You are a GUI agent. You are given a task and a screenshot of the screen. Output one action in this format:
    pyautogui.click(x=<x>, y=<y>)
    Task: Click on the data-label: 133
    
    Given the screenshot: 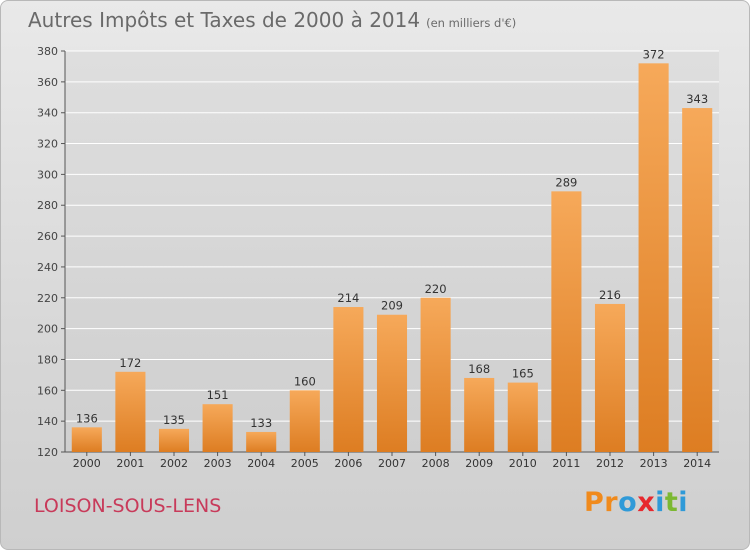 What is the action you would take?
    pyautogui.click(x=261, y=423)
    